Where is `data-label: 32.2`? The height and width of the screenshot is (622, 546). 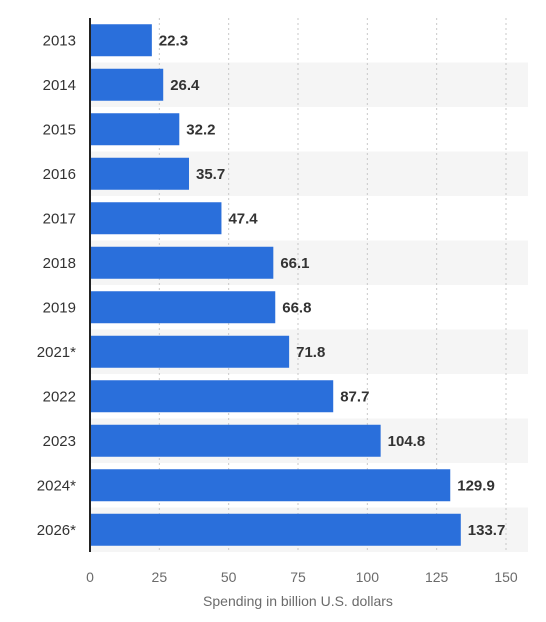 data-label: 32.2 is located at coordinates (200, 129).